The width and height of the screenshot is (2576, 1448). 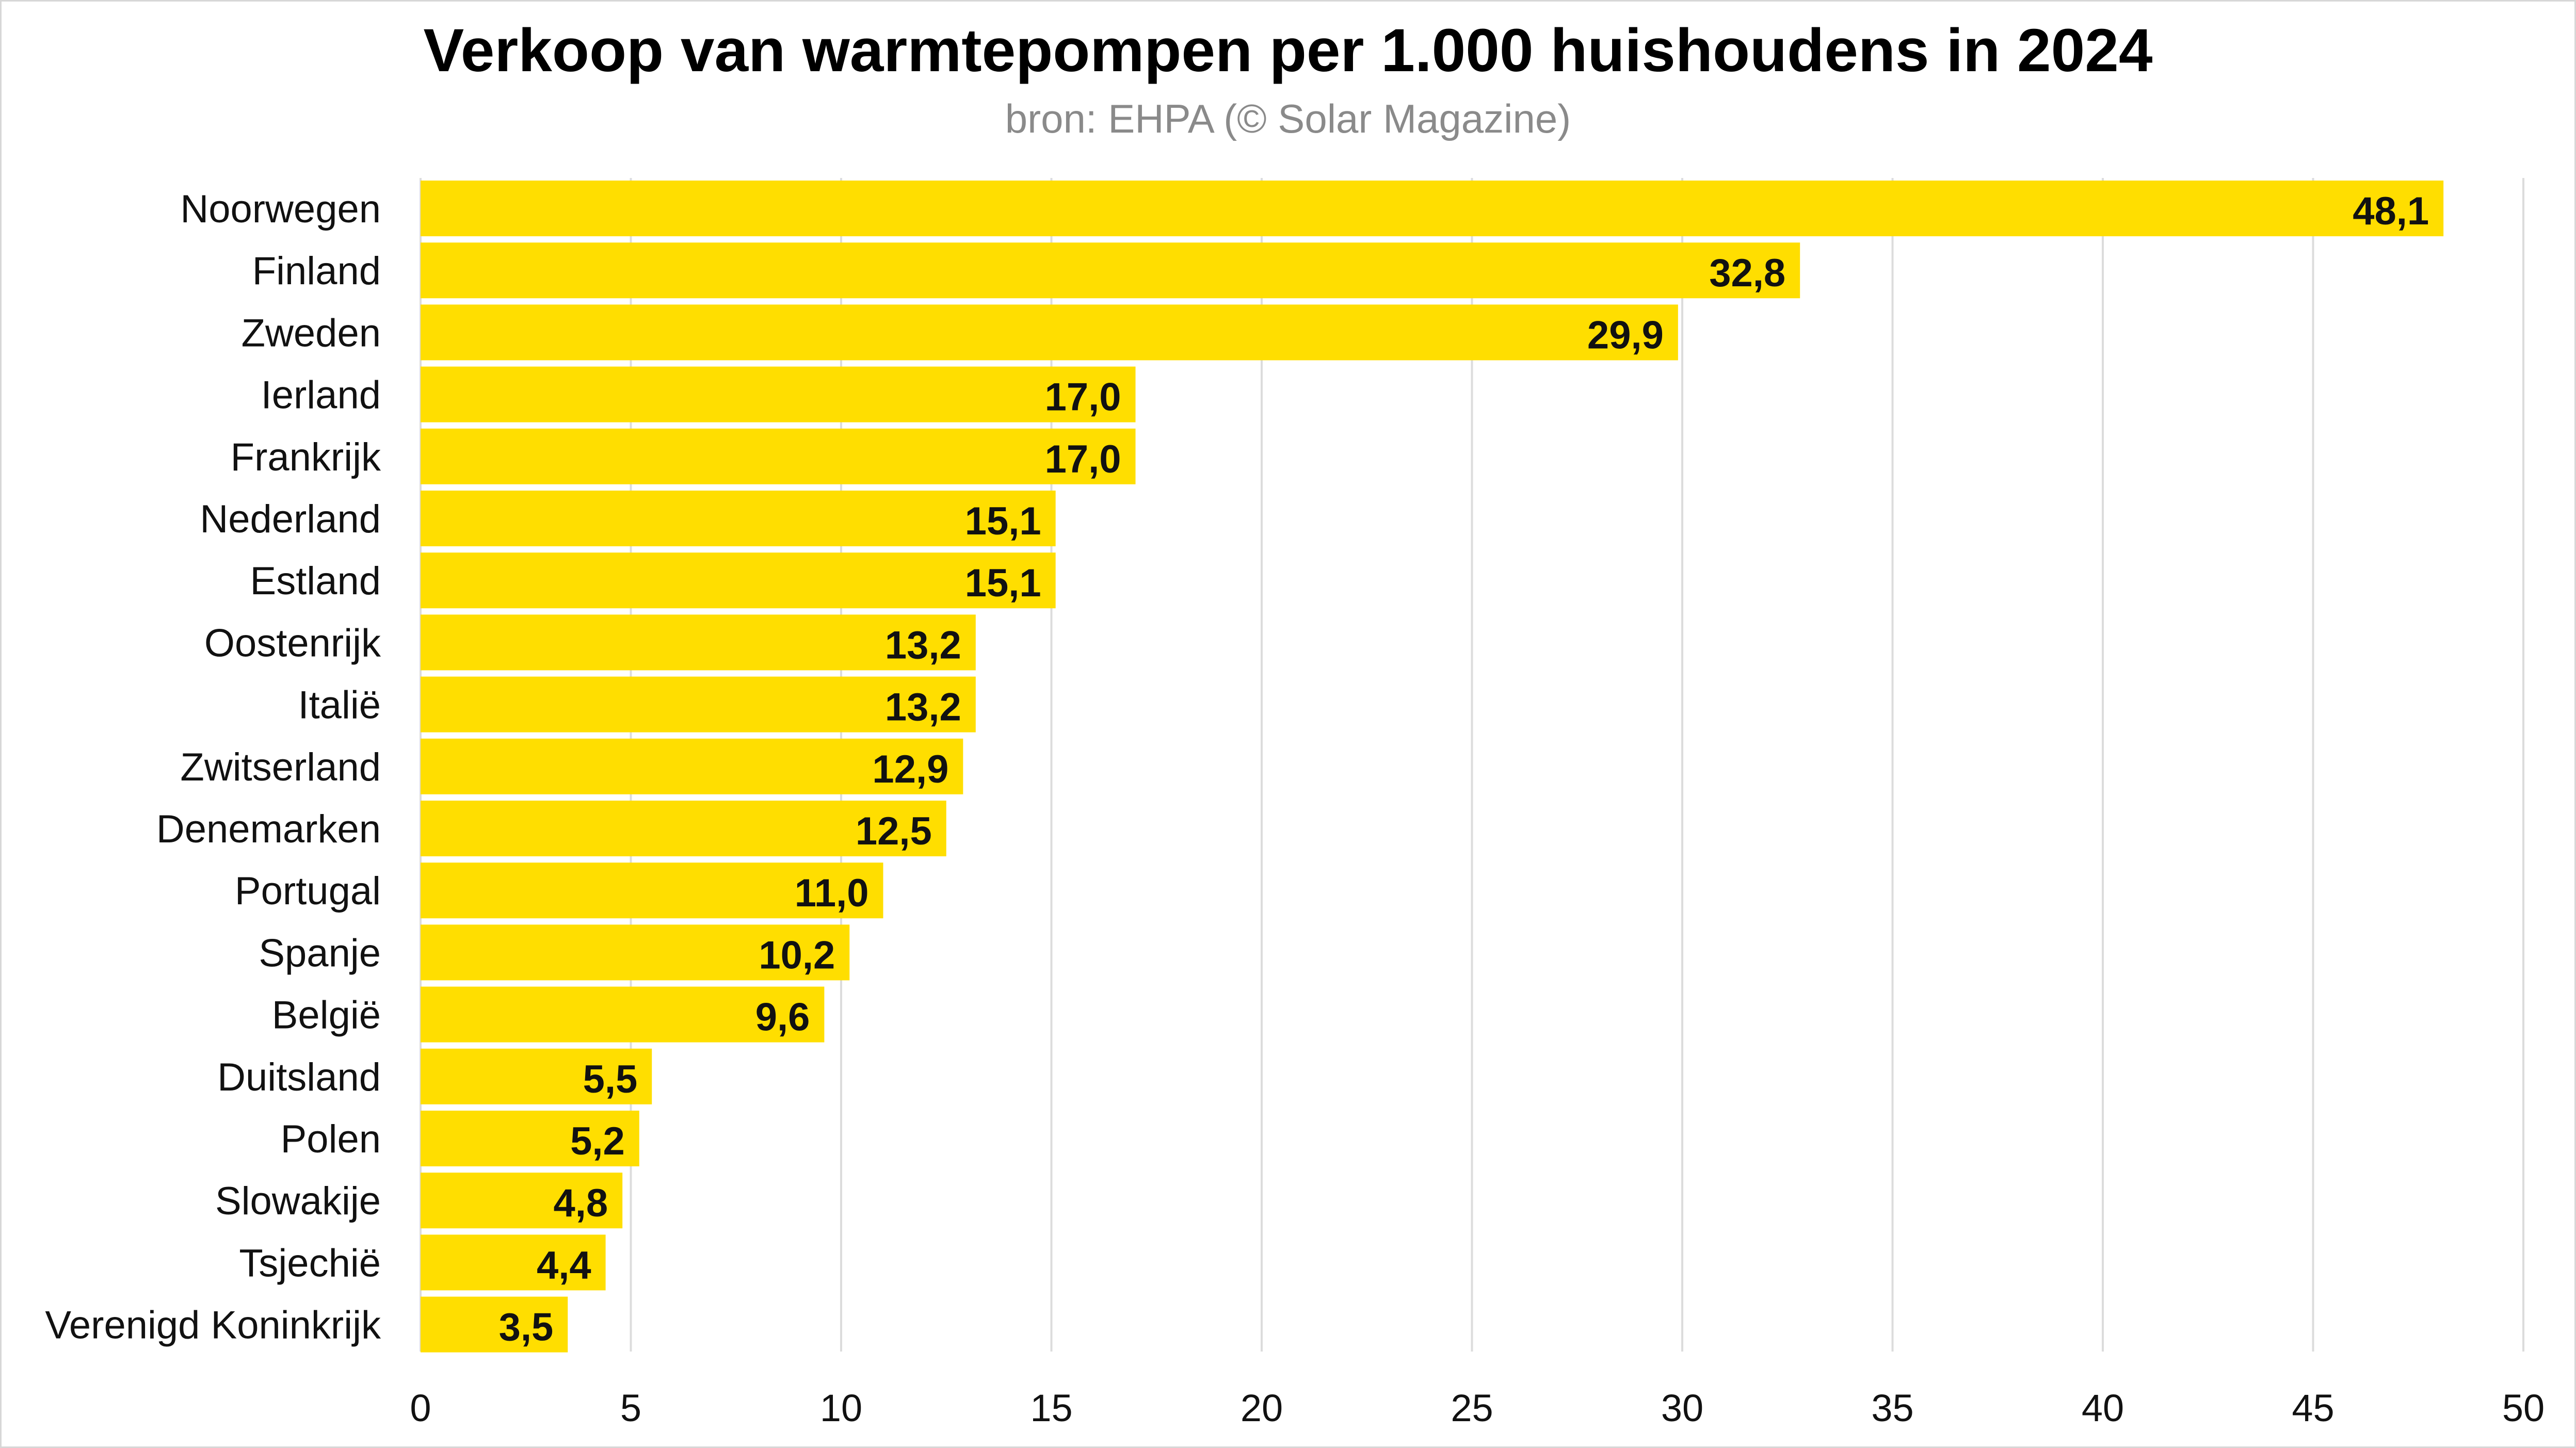 What do you see at coordinates (293, 643) in the screenshot?
I see `category-label: Oostenrijk` at bounding box center [293, 643].